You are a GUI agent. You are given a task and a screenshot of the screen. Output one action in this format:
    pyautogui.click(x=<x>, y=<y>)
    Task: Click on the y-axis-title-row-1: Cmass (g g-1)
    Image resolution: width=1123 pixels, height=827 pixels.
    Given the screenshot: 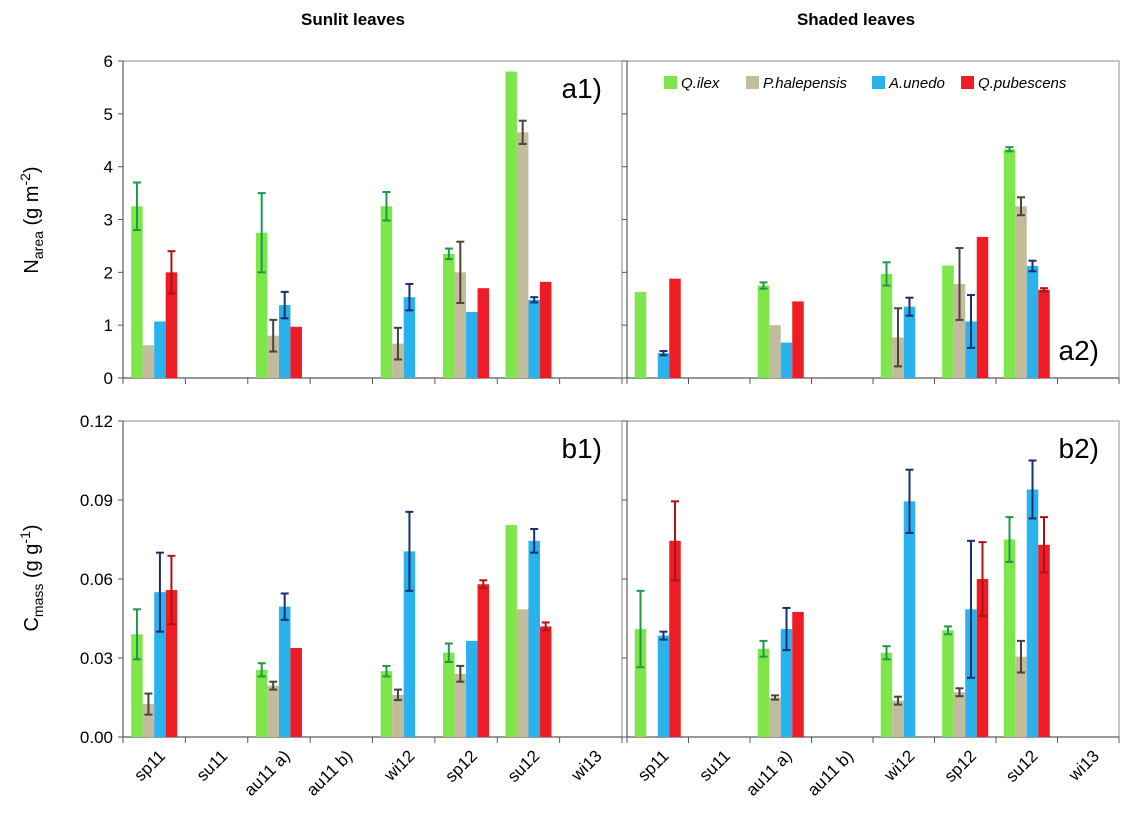 What is the action you would take?
    pyautogui.click(x=31, y=577)
    